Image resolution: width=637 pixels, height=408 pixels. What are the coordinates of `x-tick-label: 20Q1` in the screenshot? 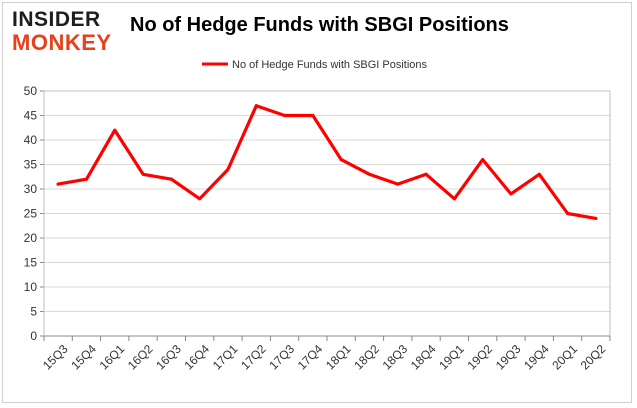 It's located at (564, 357).